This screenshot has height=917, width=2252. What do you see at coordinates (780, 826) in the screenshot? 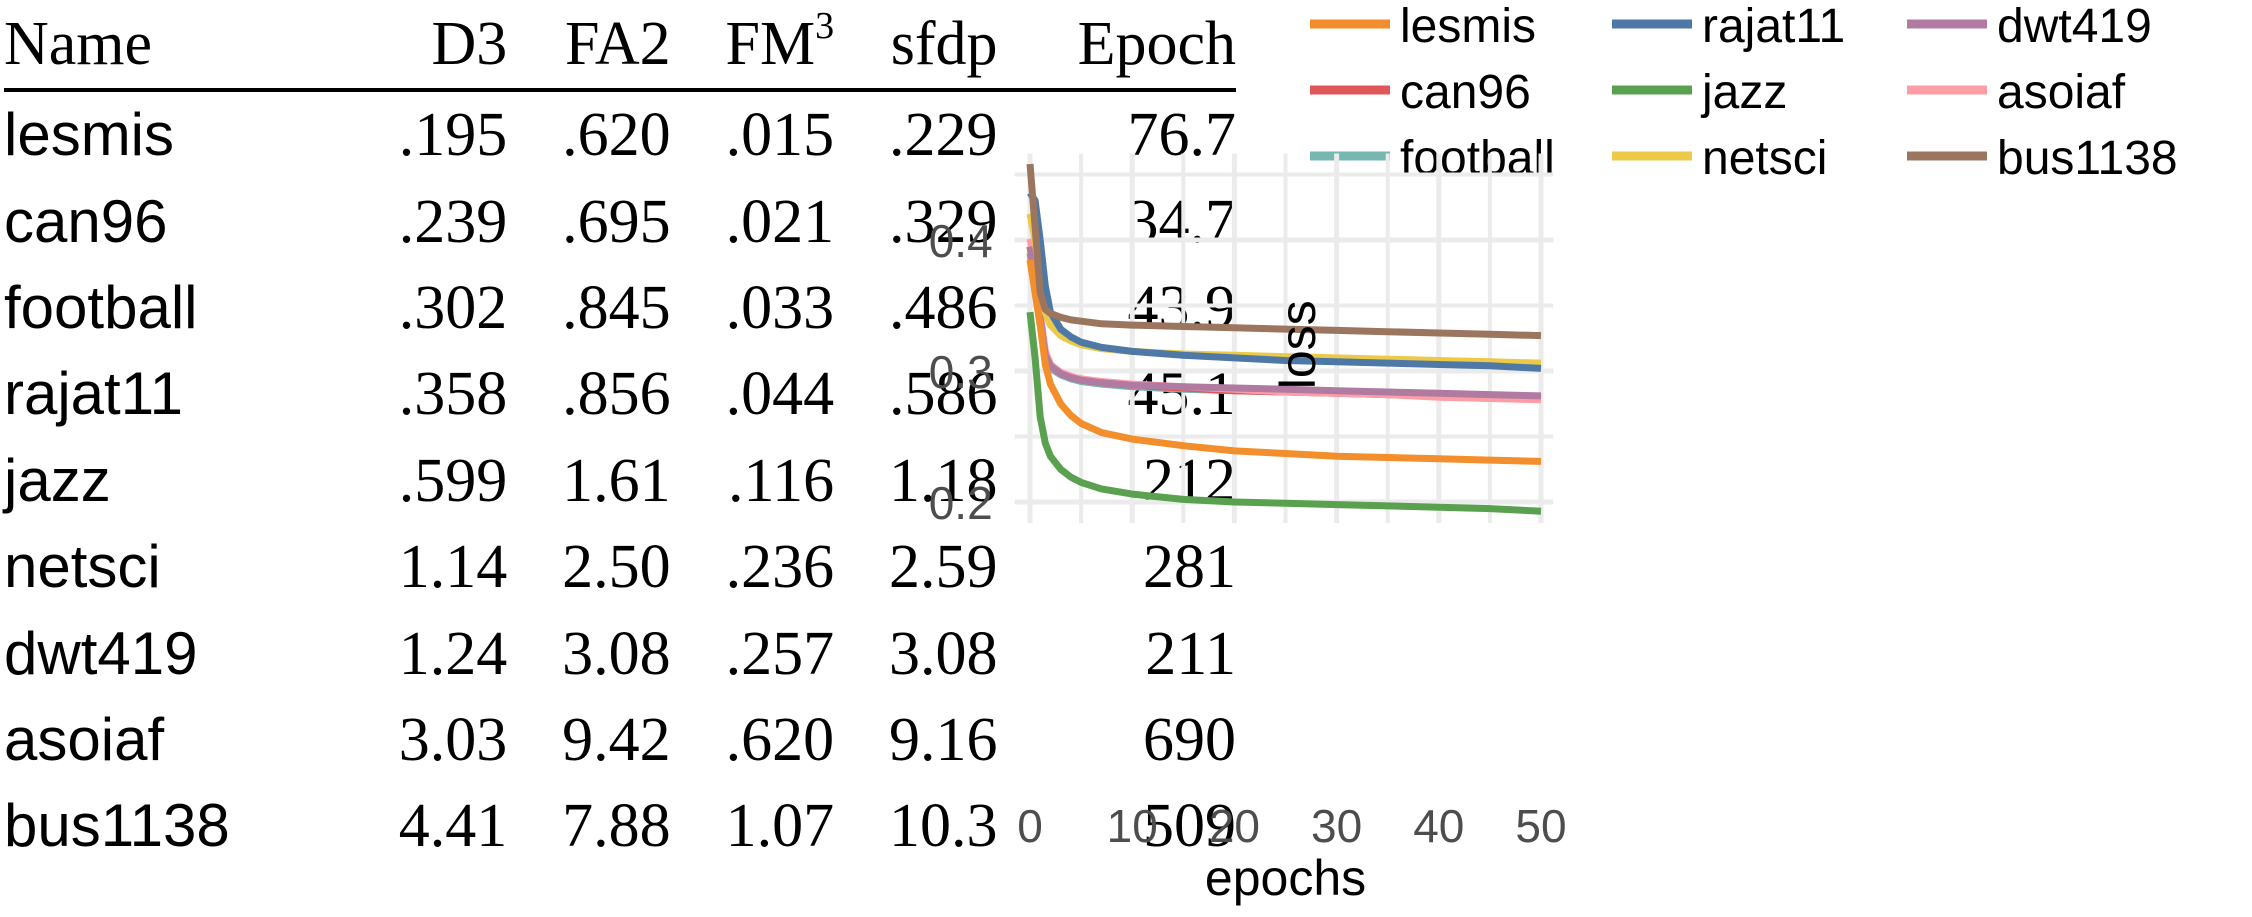
I see `cell-fm3: 1.07` at bounding box center [780, 826].